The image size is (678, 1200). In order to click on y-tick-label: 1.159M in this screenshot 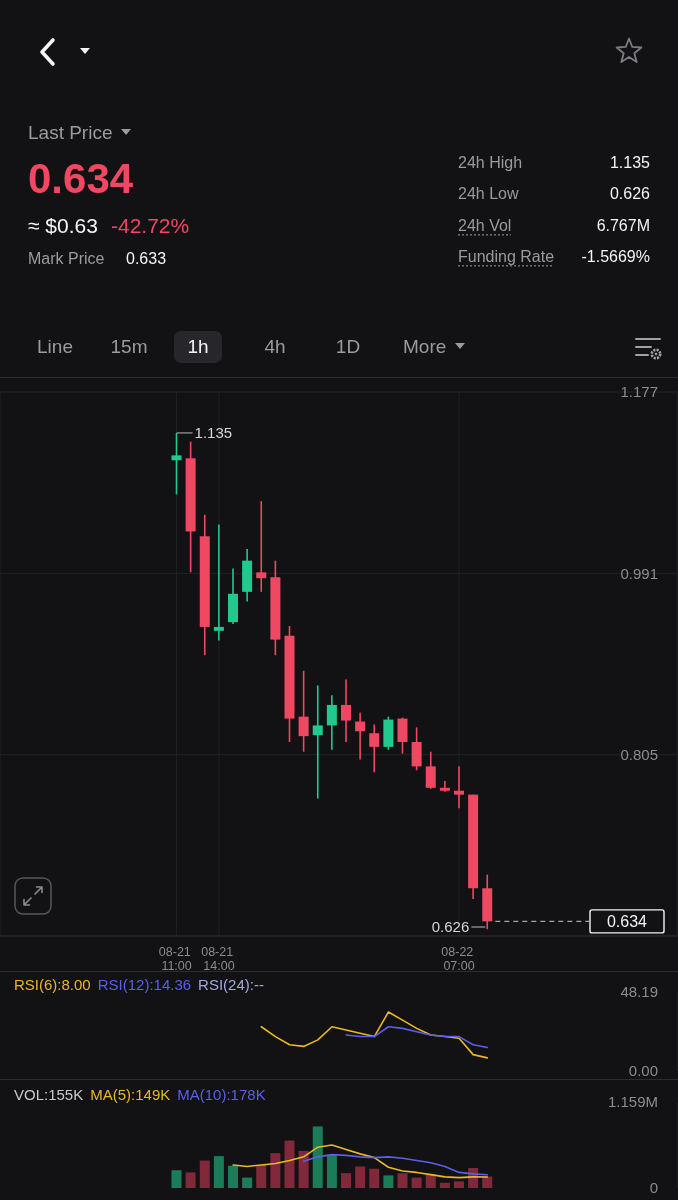, I will do `click(632, 1102)`.